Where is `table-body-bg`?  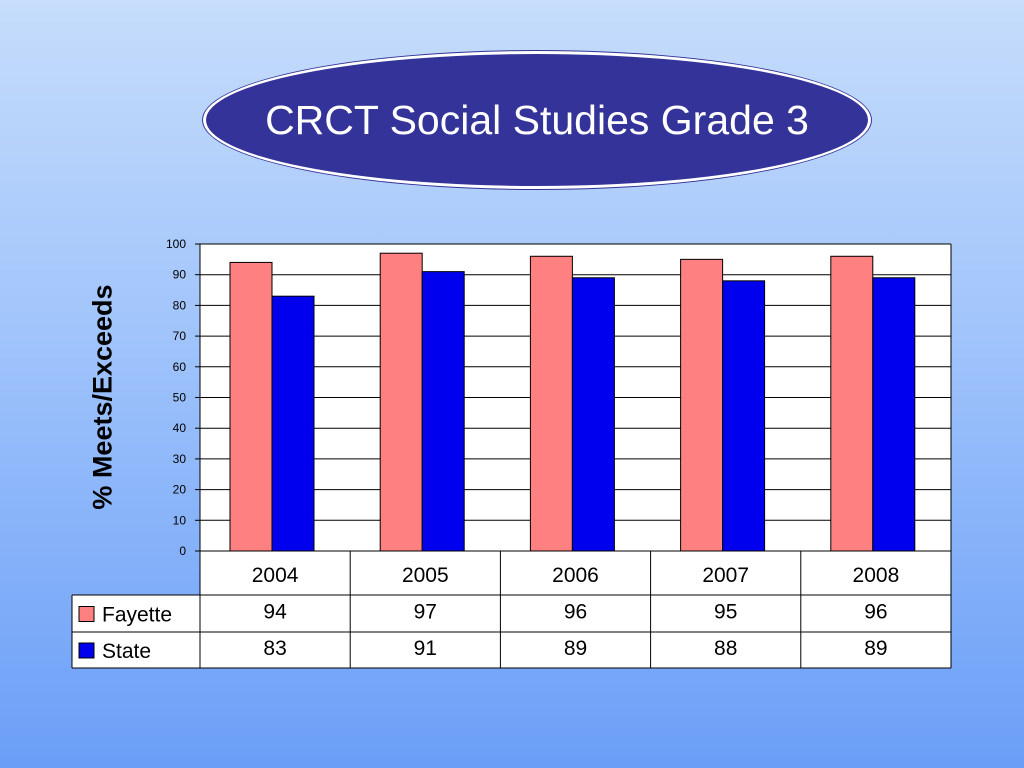 table-body-bg is located at coordinates (575, 609).